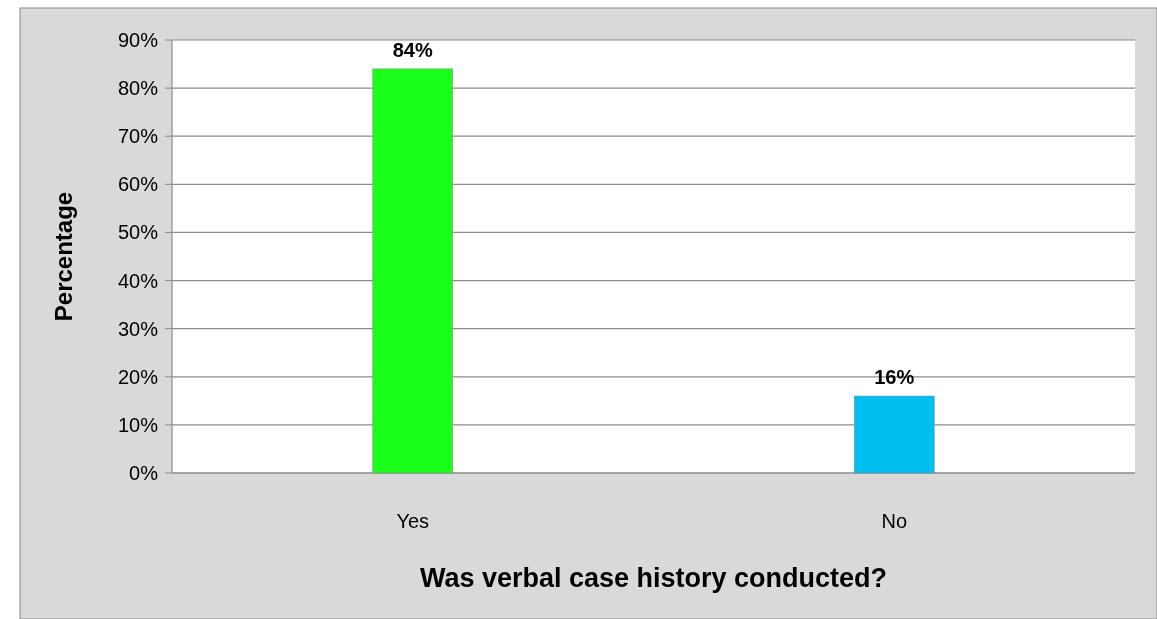 This screenshot has height=619, width=1157. I want to click on y-tick-label: 70%, so click(138, 136).